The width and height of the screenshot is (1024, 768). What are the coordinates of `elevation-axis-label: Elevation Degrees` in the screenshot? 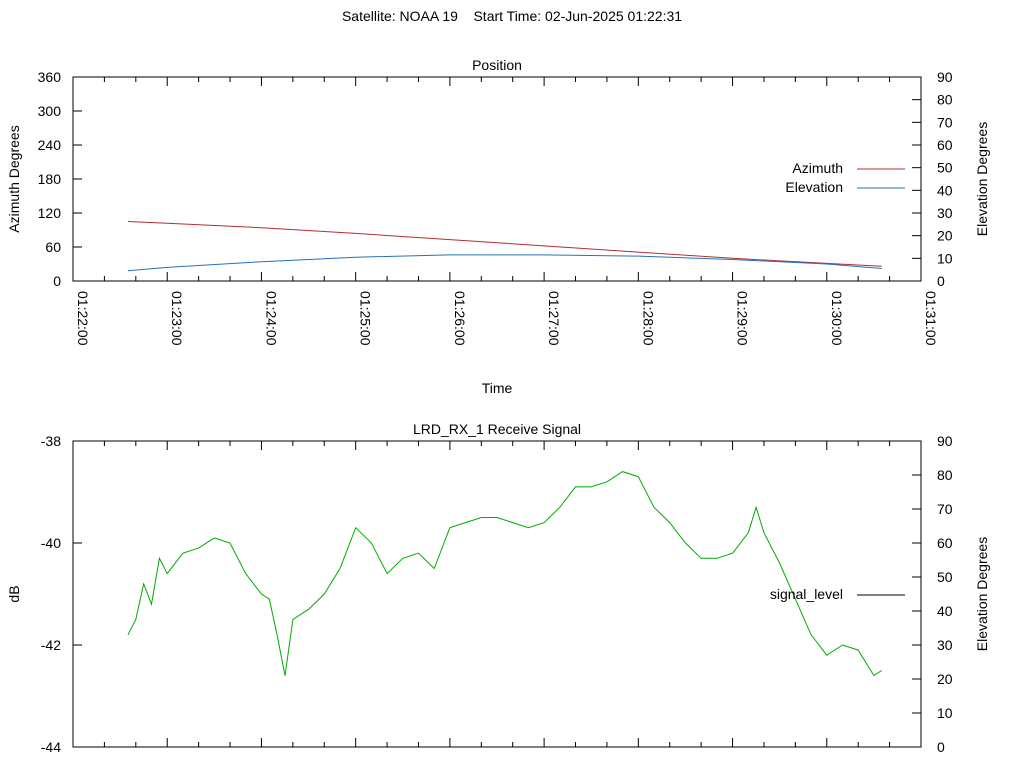 It's located at (982, 179).